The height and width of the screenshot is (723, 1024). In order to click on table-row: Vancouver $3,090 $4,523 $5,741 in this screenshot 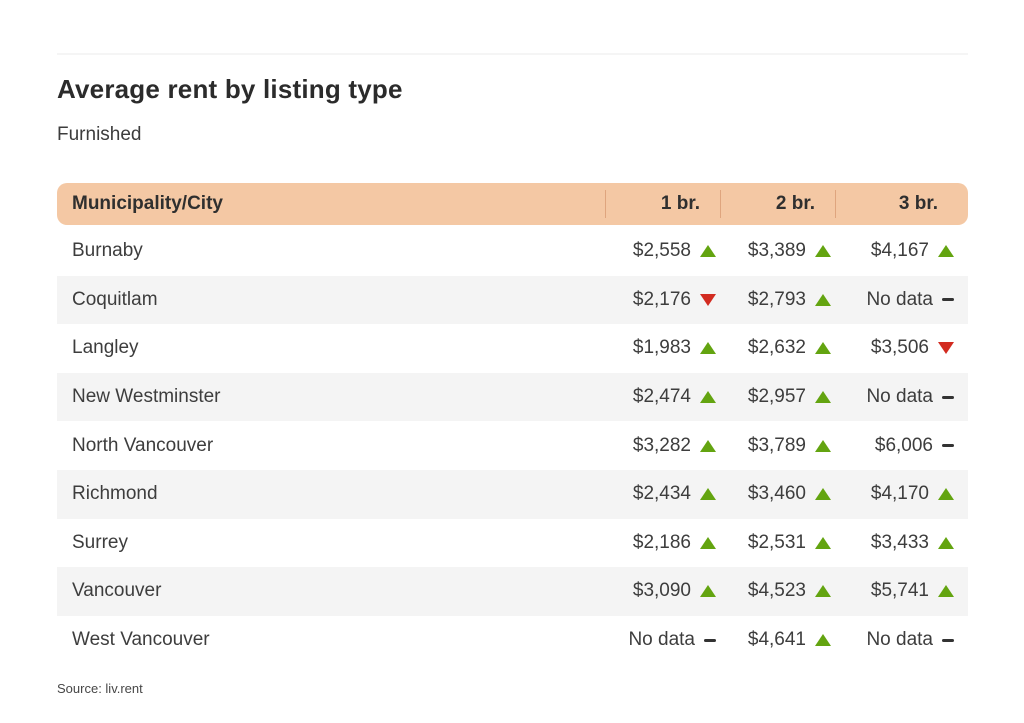, I will do `click(512, 591)`.